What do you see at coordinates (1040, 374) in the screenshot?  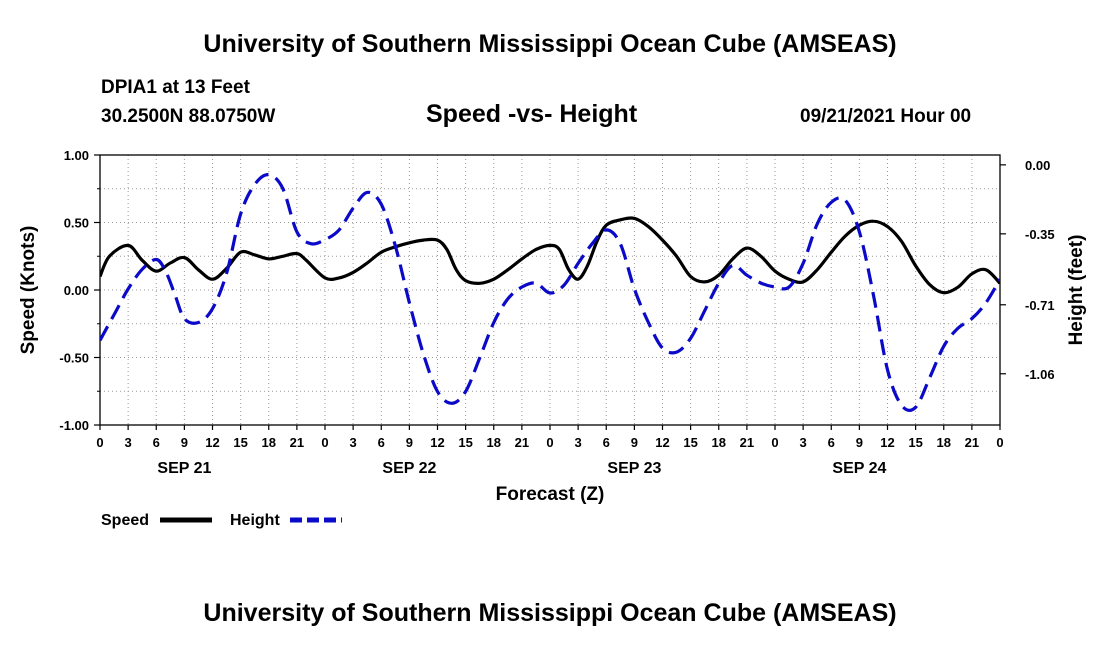 I see `y2-tick-label: -1.06` at bounding box center [1040, 374].